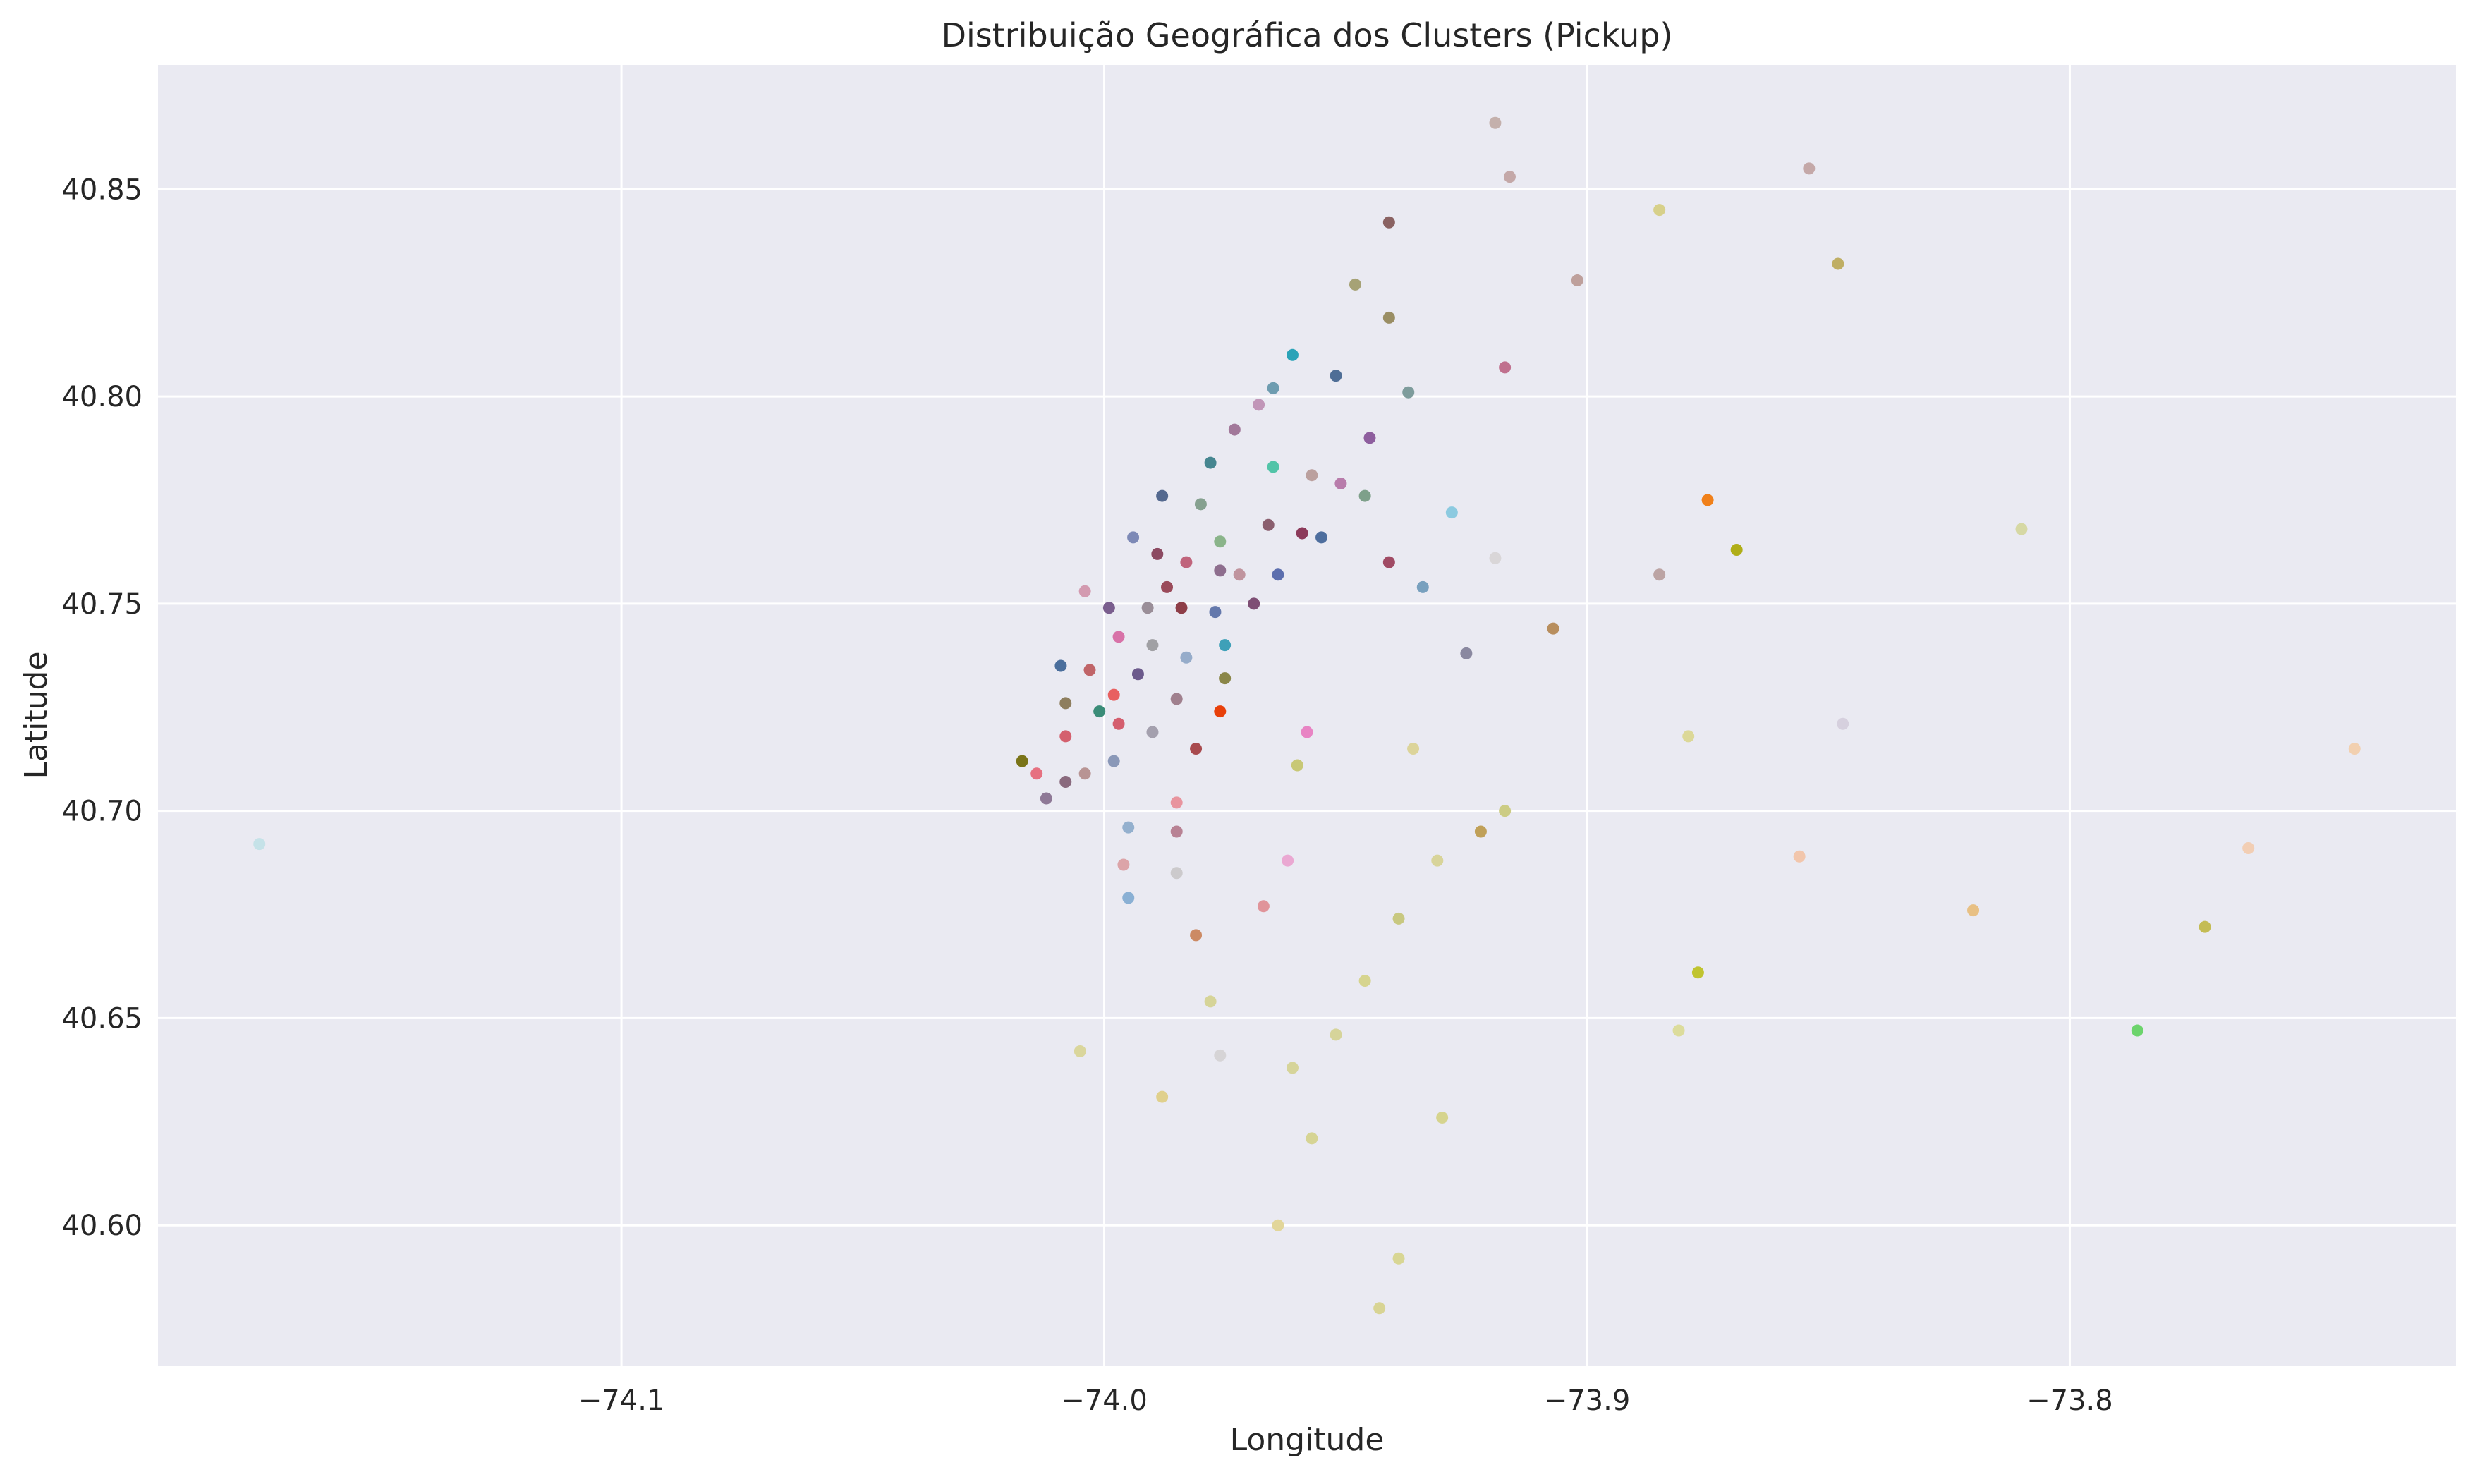 The height and width of the screenshot is (1484, 2475). Describe the element at coordinates (101, 190) in the screenshot. I see `y-tick-label: 40.85` at that location.